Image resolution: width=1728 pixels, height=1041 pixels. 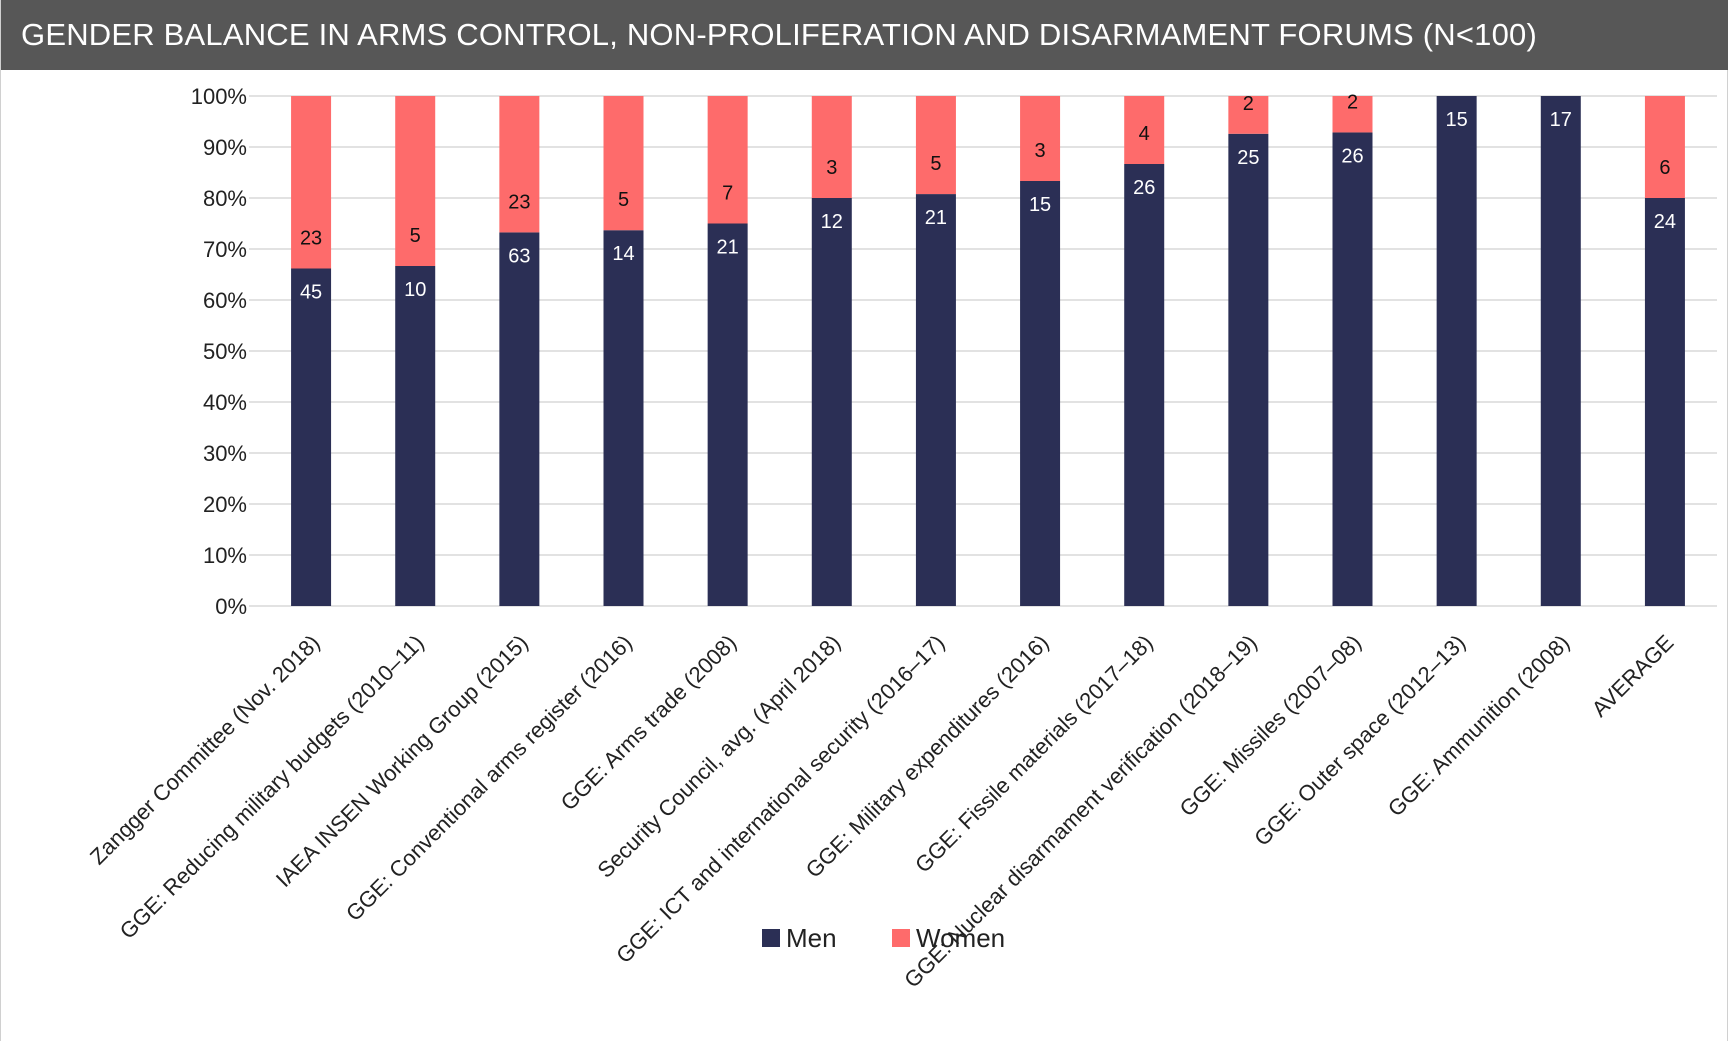 I want to click on y-tick-label: 40%, so click(x=225, y=402).